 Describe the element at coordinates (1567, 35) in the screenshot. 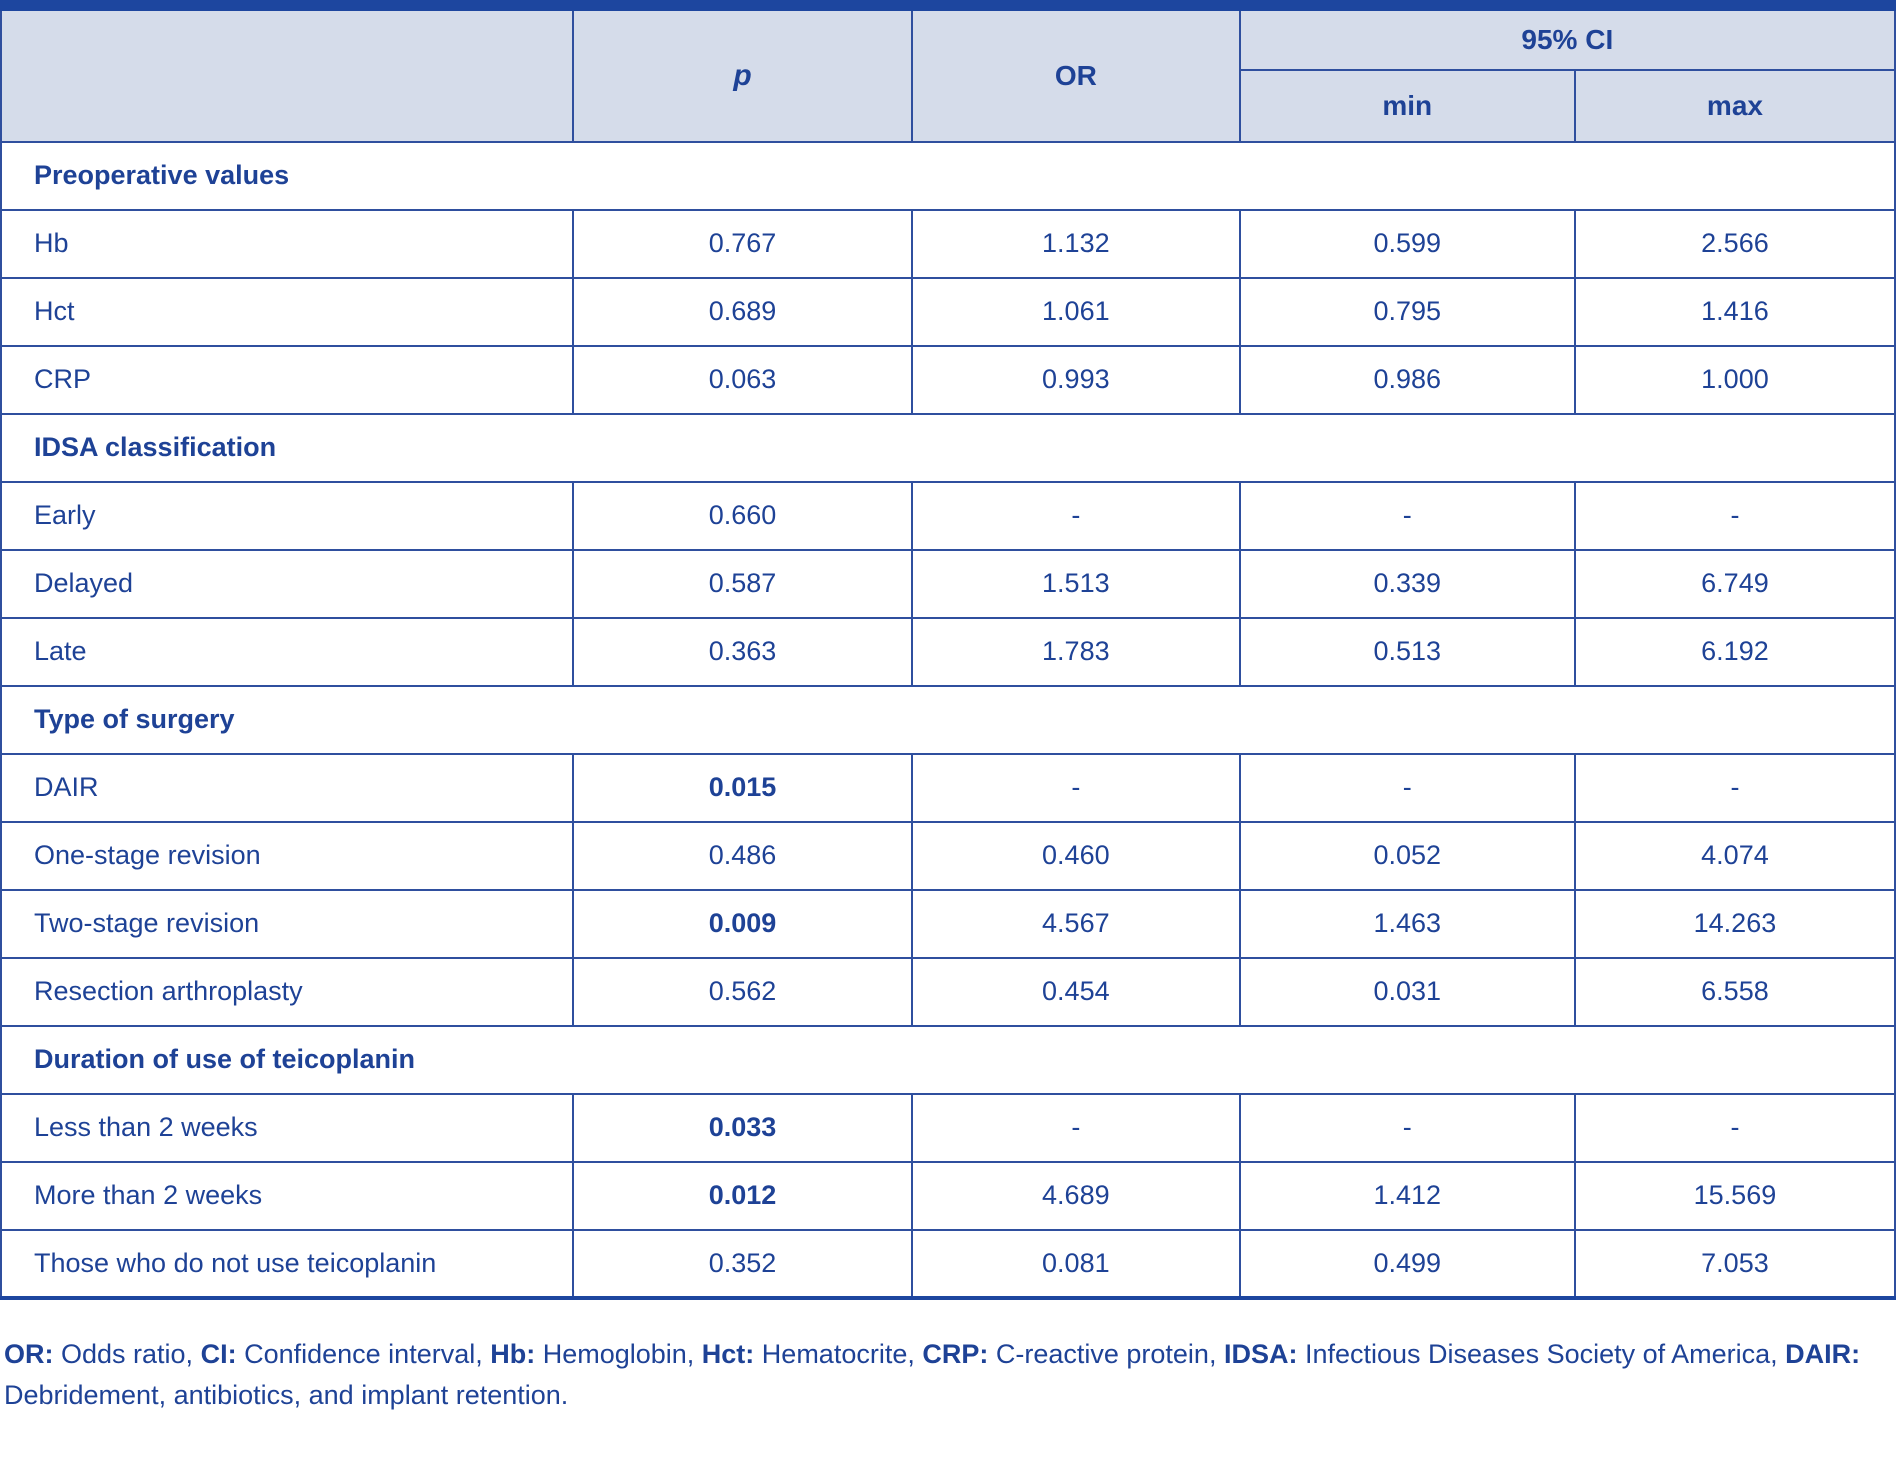

I see `header-ci: 95% CI` at that location.